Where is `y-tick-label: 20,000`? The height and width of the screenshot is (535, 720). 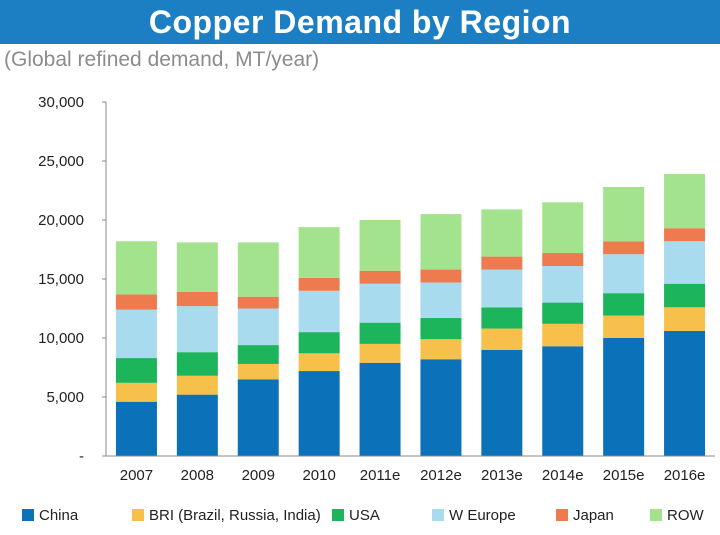 y-tick-label: 20,000 is located at coordinates (61, 220).